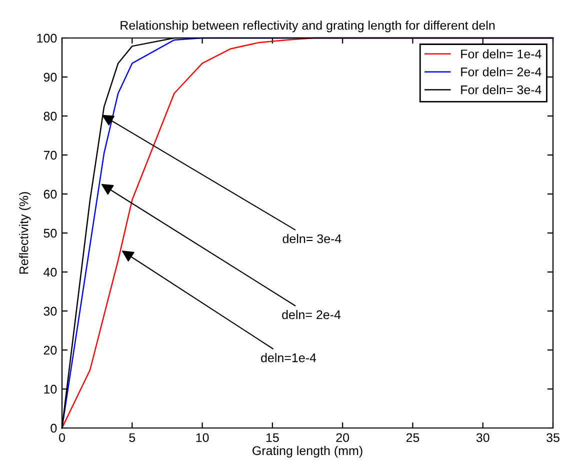 The height and width of the screenshot is (468, 562). What do you see at coordinates (311, 315) in the screenshot?
I see `annotation: deln= 2e-4` at bounding box center [311, 315].